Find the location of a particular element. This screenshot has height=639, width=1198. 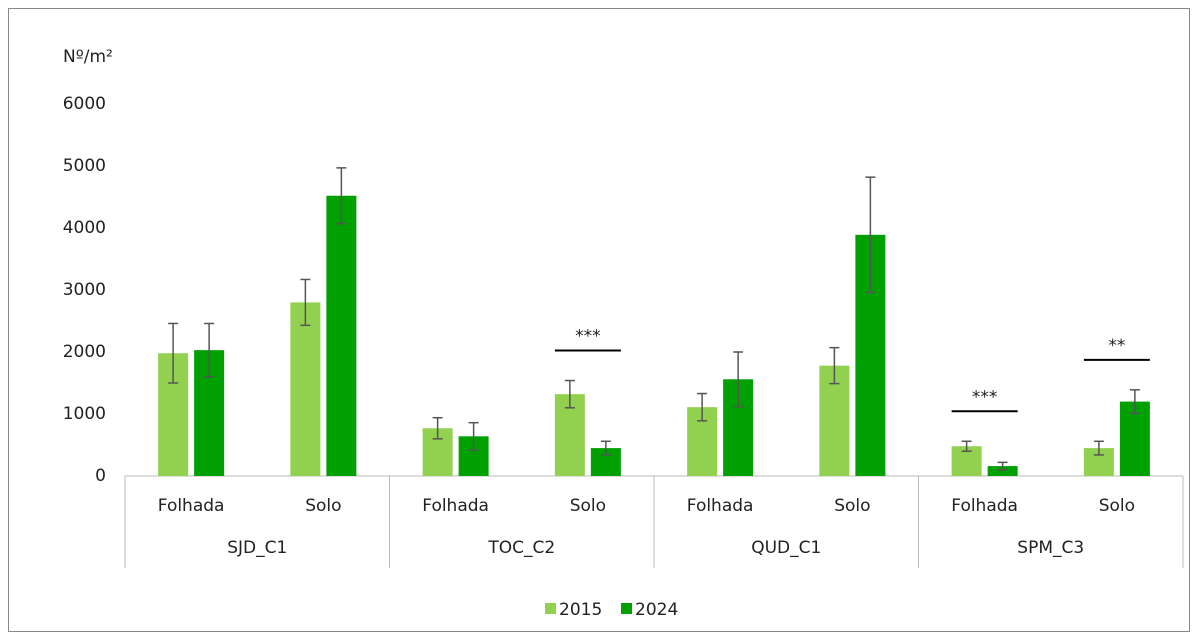

y-tick-label: 0 is located at coordinates (100, 476).